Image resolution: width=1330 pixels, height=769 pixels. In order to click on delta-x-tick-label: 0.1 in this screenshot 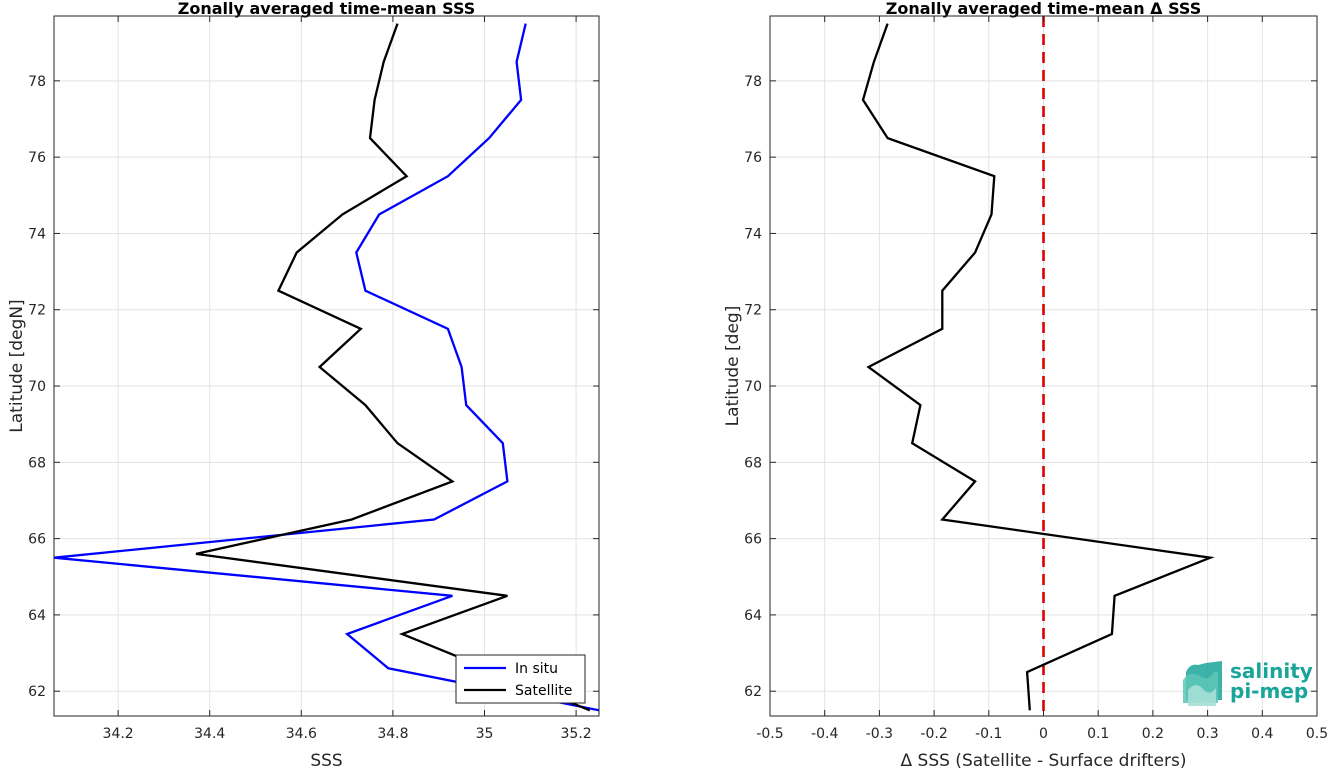, I will do `click(1098, 734)`.